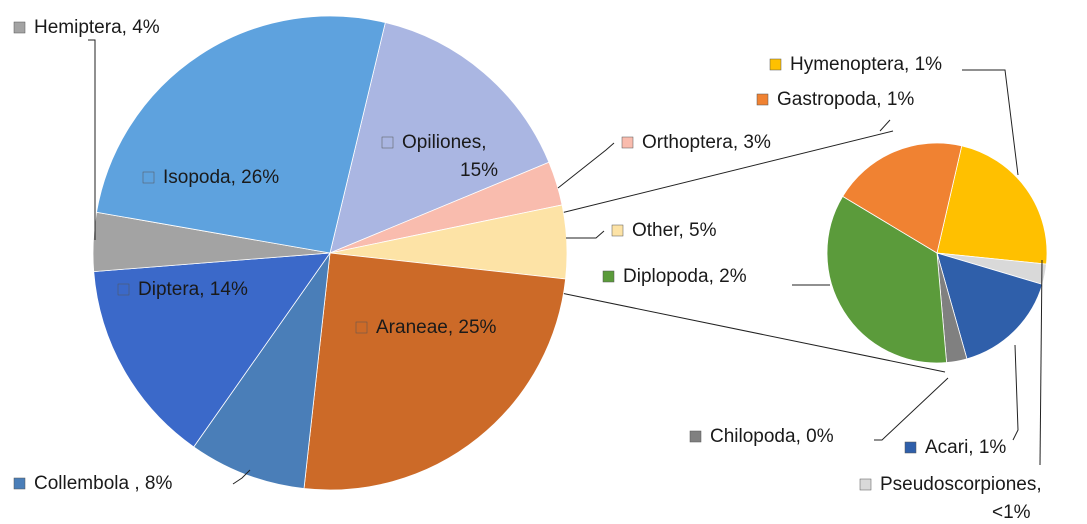 Image resolution: width=1087 pixels, height=524 pixels. I want to click on label-line: Diptera, 14%, so click(193, 289).